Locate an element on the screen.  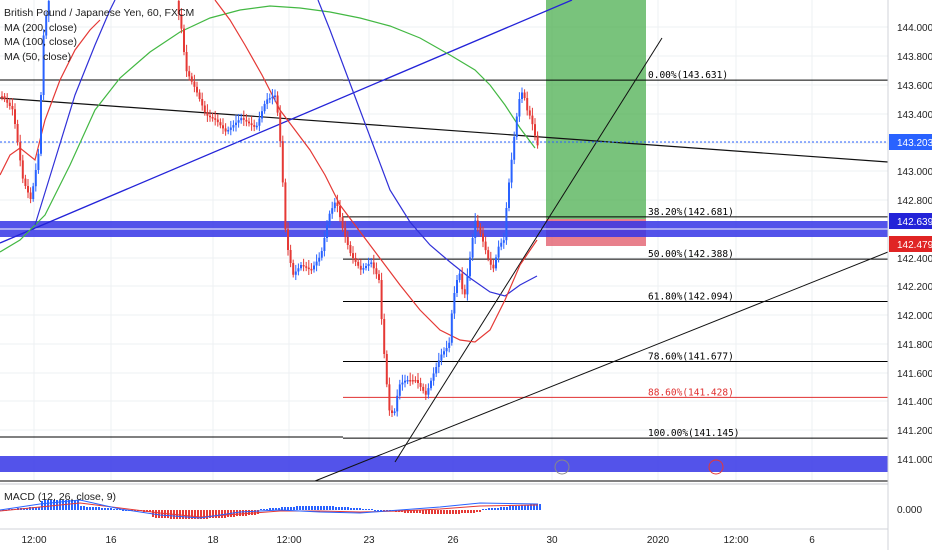
fib-label: 100.00%(141.145) is located at coordinates (694, 433).